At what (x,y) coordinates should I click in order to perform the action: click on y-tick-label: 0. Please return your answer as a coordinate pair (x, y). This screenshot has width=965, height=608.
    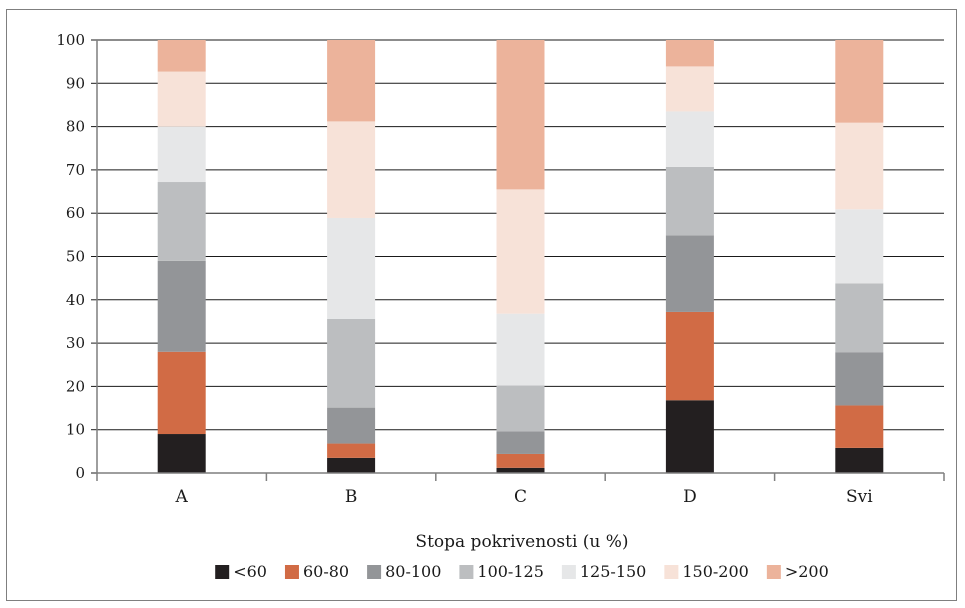
    Looking at the image, I should click on (80, 473).